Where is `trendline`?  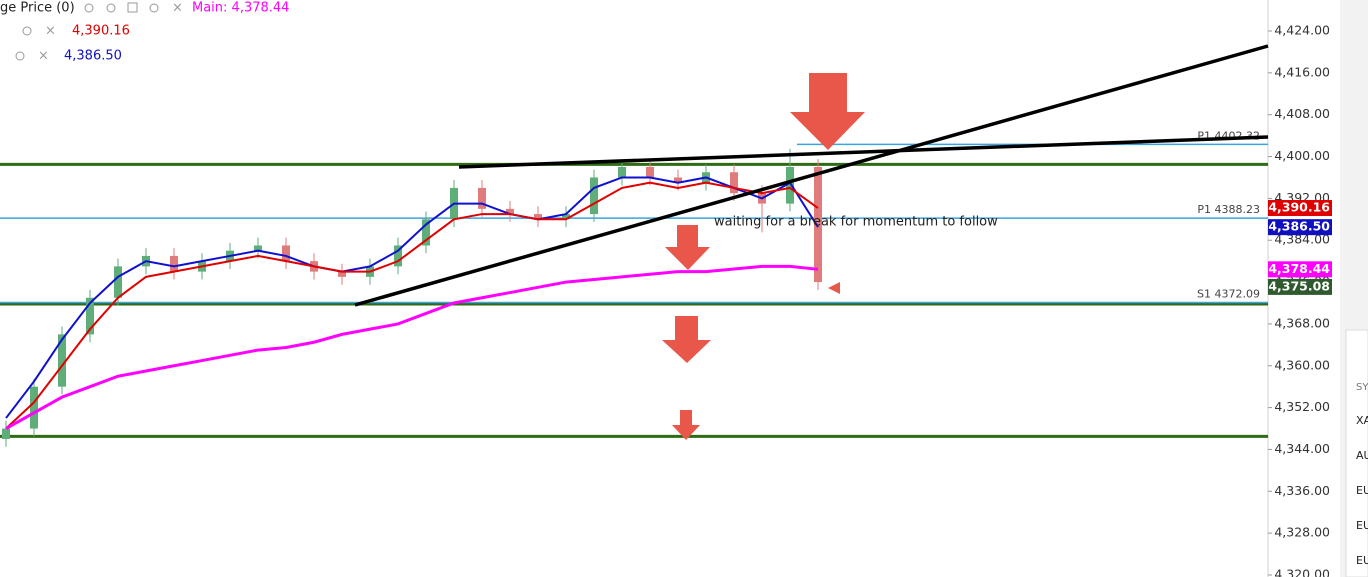
trendline is located at coordinates (863, 152).